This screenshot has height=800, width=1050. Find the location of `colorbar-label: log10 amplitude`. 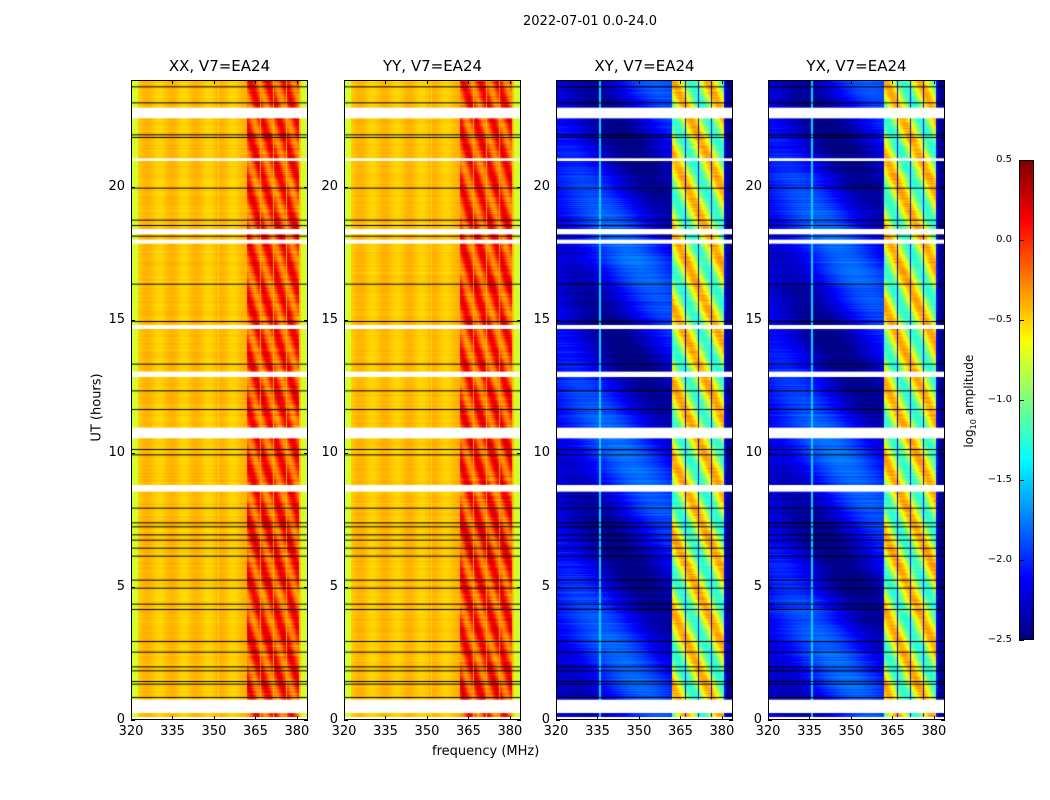

colorbar-label: log10 amplitude is located at coordinates (970, 401).